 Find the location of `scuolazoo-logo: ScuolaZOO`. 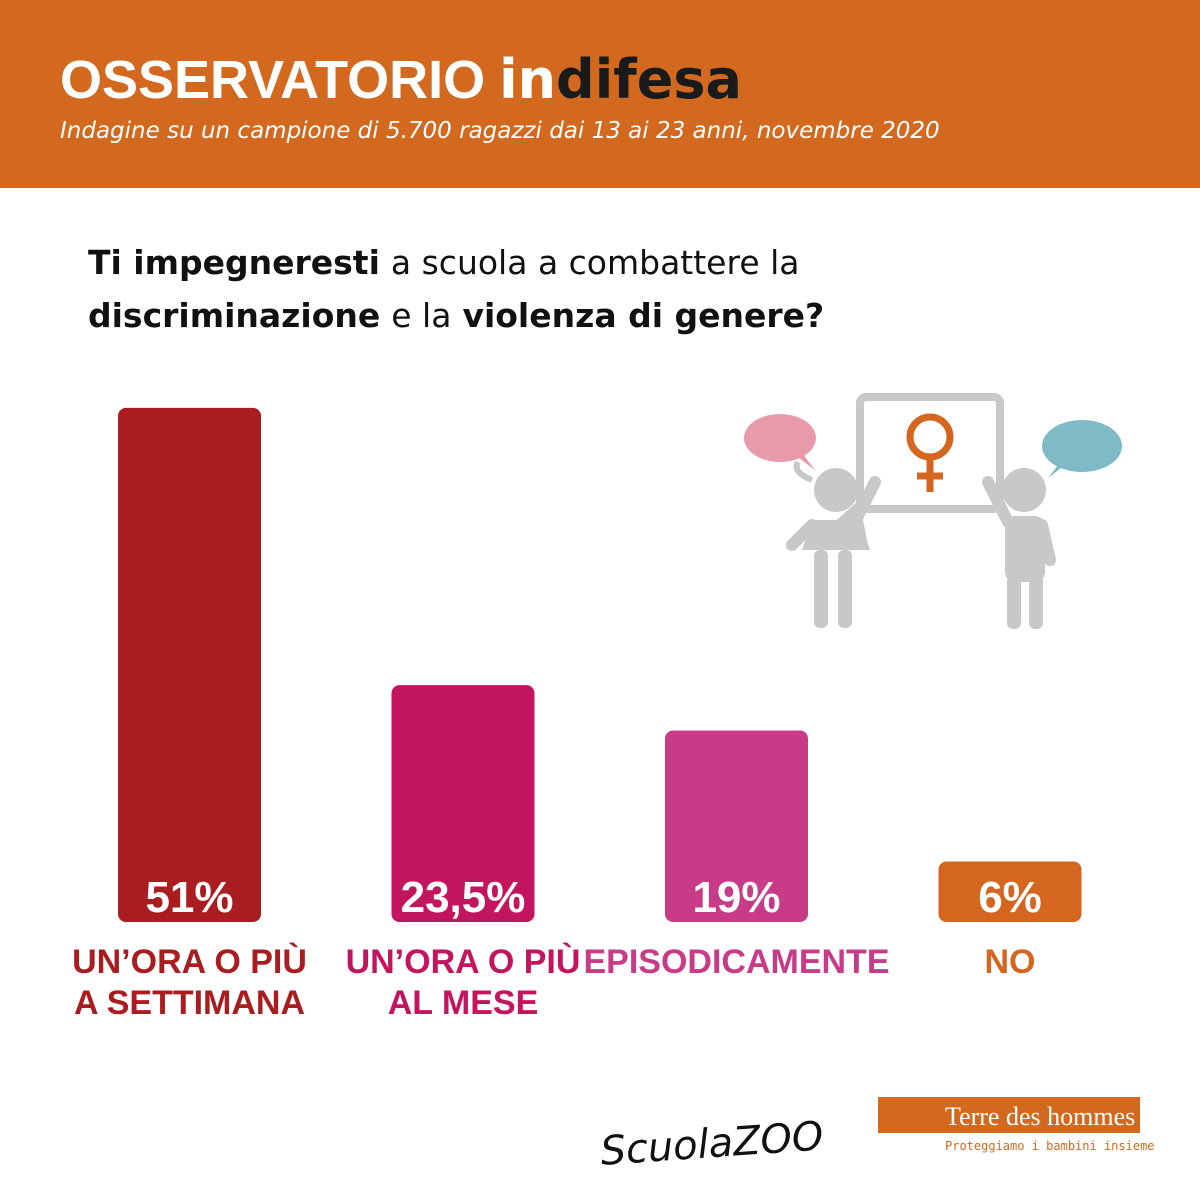

scuolazoo-logo: ScuolaZOO is located at coordinates (712, 1143).